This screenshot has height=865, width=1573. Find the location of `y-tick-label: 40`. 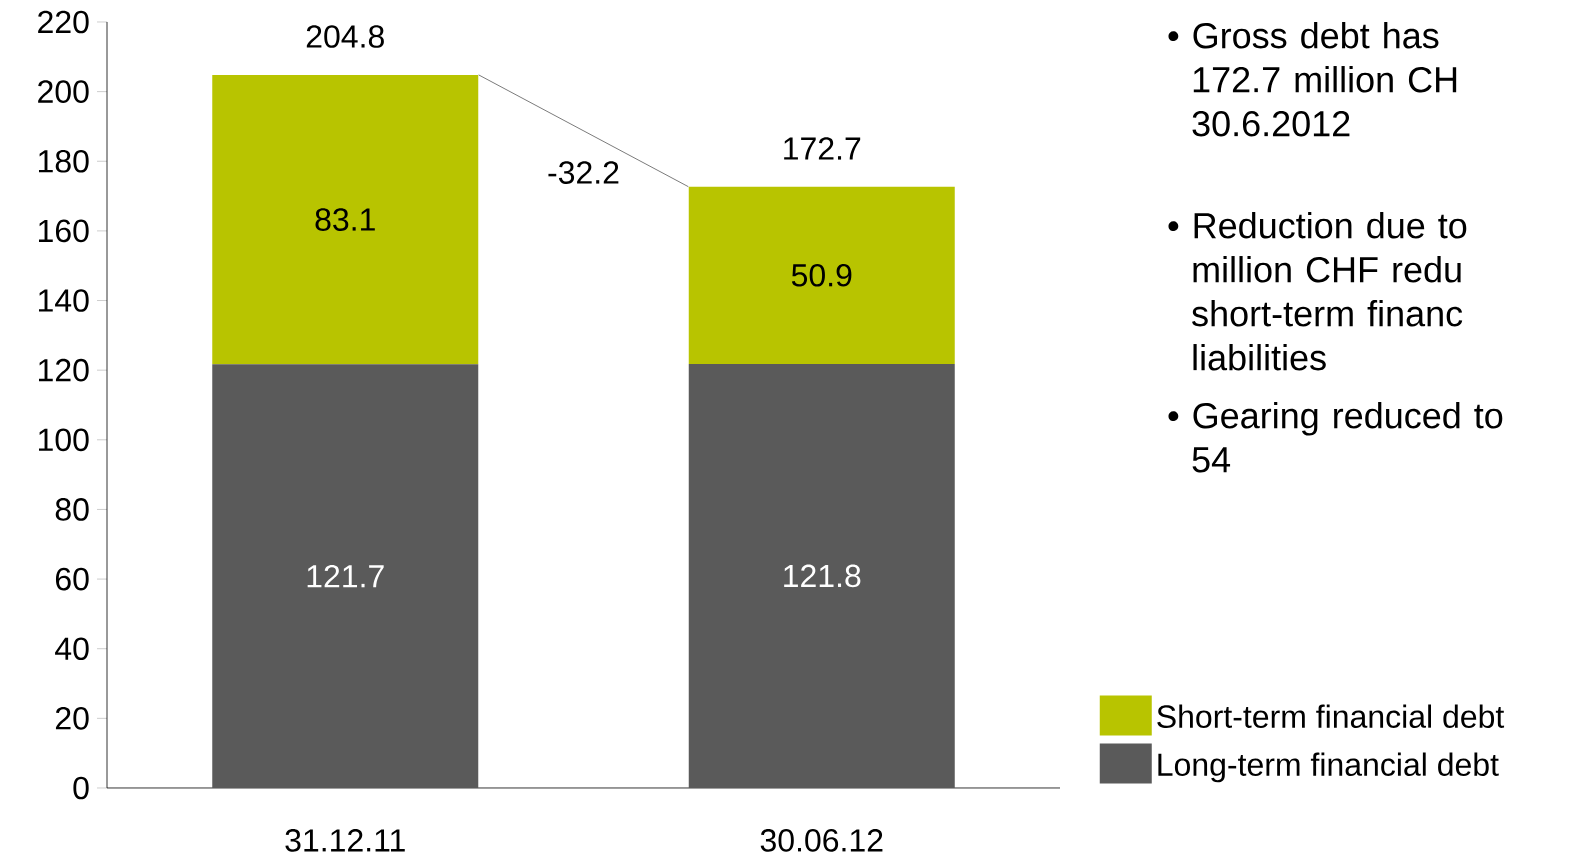

y-tick-label: 40 is located at coordinates (72, 649).